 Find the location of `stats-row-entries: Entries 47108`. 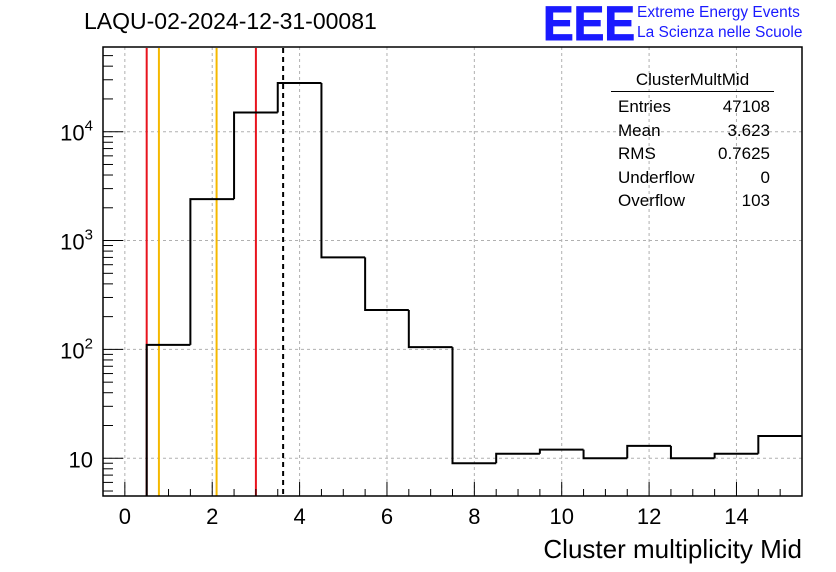

stats-row-entries: Entries 47108 is located at coordinates (692, 107).